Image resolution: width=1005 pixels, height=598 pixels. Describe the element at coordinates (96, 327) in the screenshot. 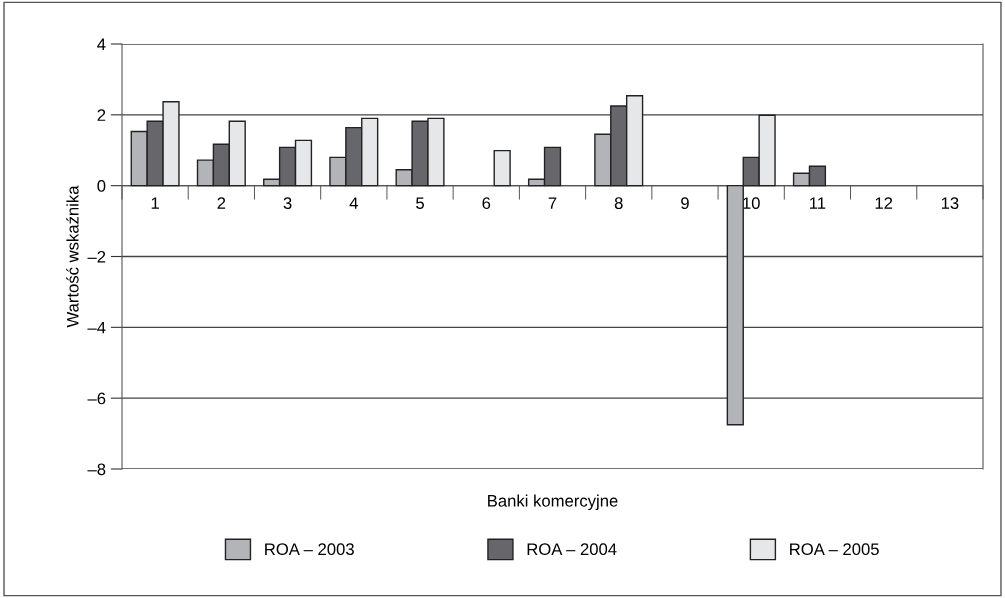

I see `y-tick-label: –4` at that location.